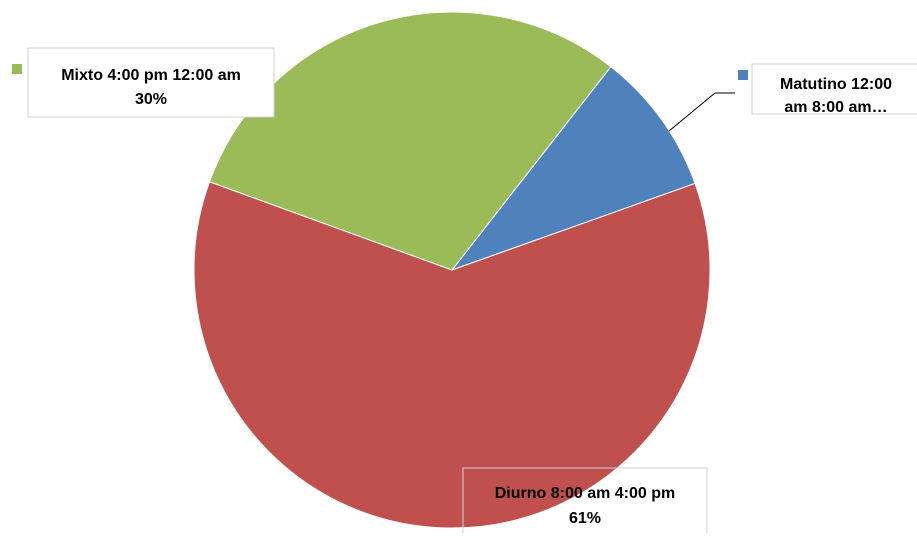 This screenshot has height=538, width=917. What do you see at coordinates (585, 493) in the screenshot?
I see `label-line-diurno-1: Diurno 8:00 am 4:00 pm` at bounding box center [585, 493].